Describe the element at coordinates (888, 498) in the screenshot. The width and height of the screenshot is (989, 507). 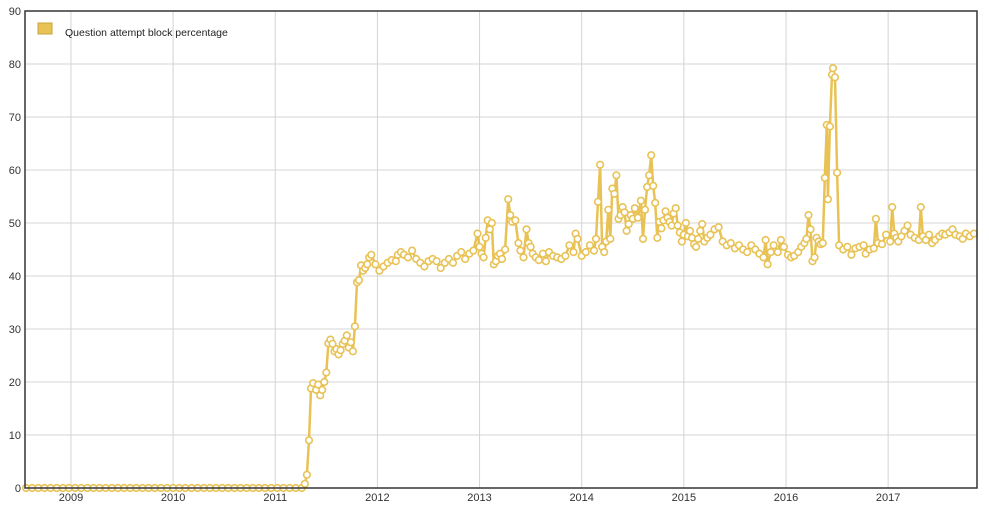
I see `x-tick-label: 2017` at that location.